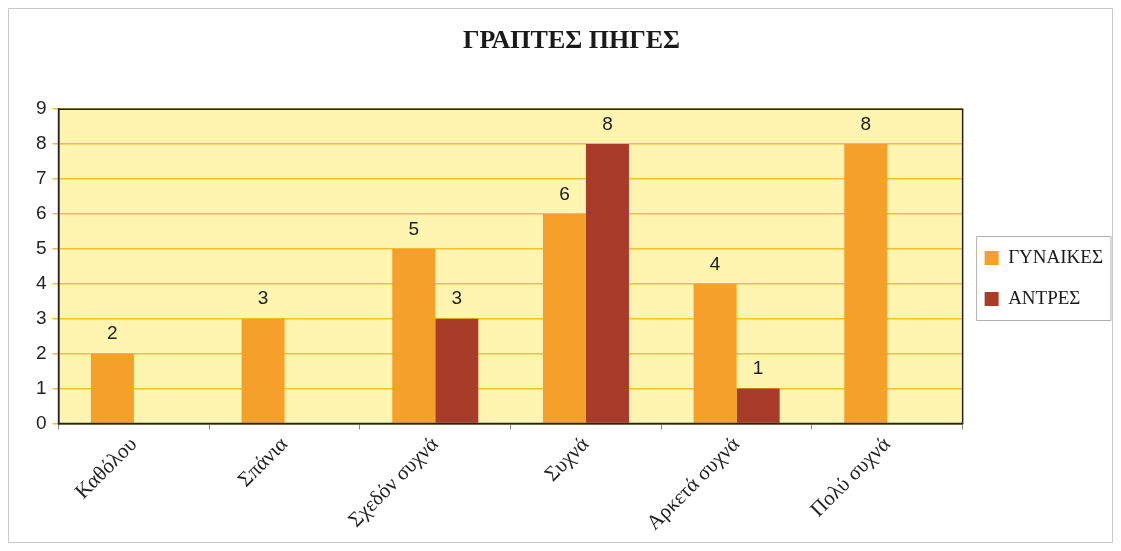  What do you see at coordinates (41, 213) in the screenshot?
I see `y-tick-label: 6` at bounding box center [41, 213].